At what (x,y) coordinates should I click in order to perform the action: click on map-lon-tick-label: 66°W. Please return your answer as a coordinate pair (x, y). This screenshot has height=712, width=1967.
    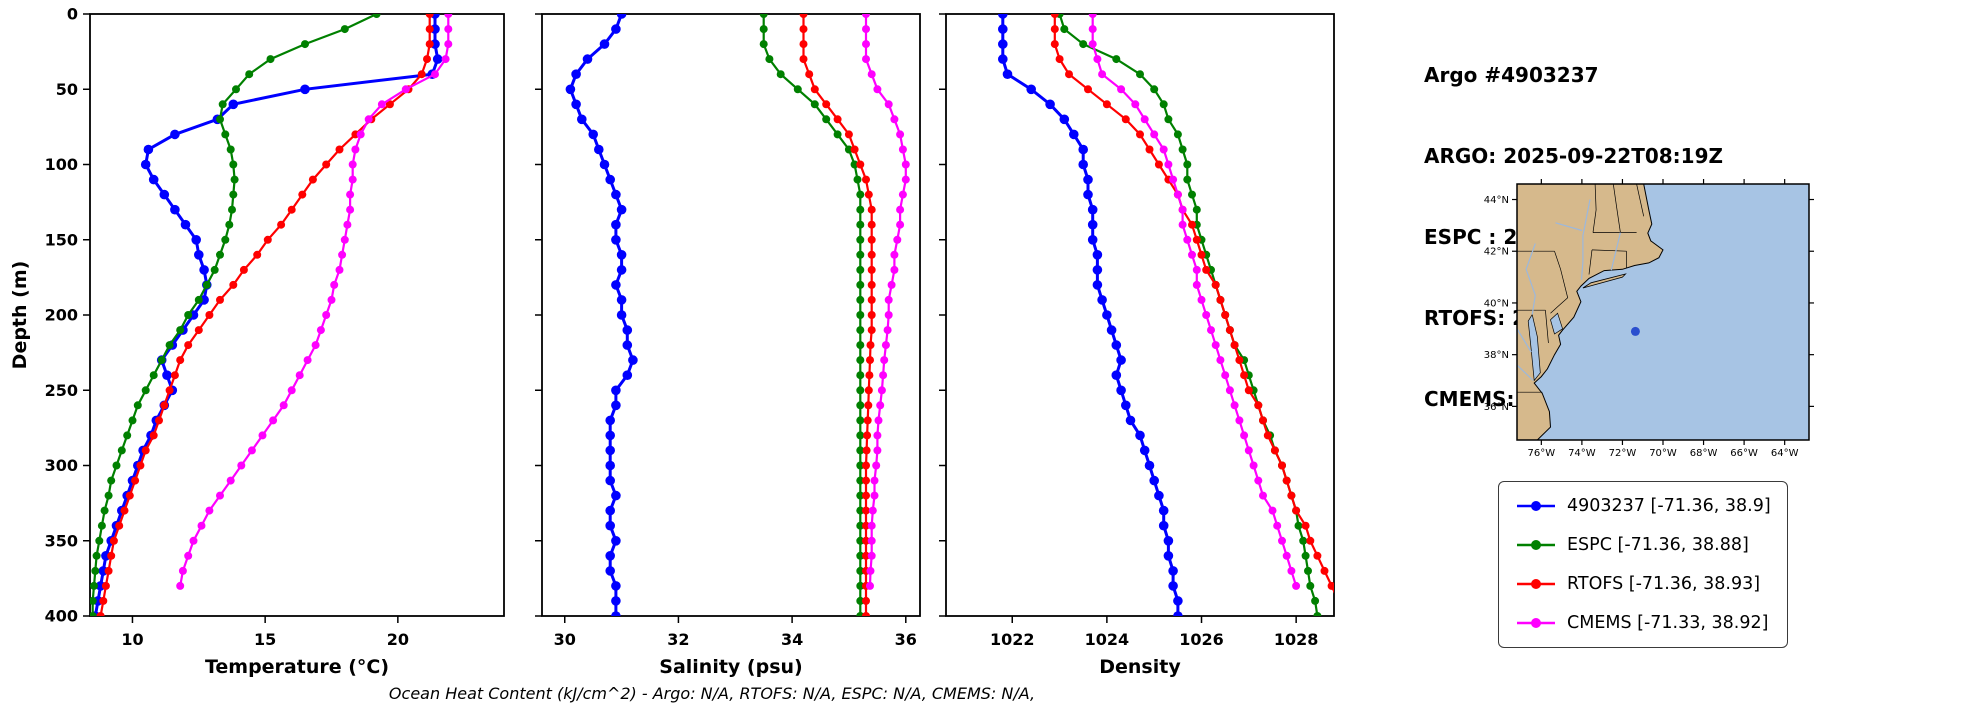
    Looking at the image, I should click on (1744, 453).